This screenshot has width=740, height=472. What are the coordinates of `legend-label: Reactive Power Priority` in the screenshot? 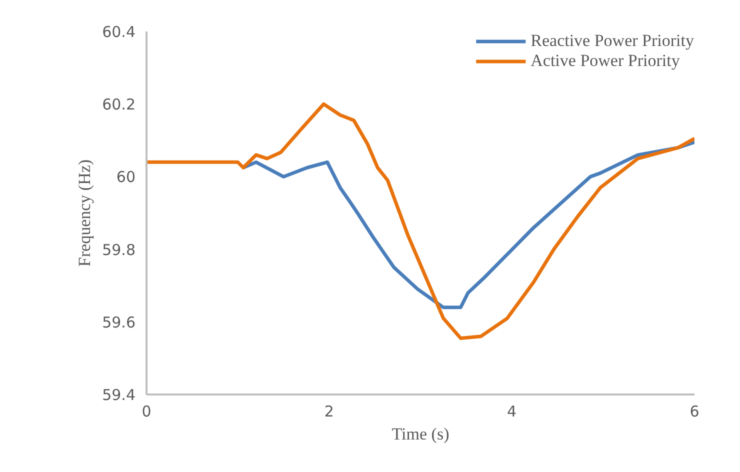 It's located at (612, 41).